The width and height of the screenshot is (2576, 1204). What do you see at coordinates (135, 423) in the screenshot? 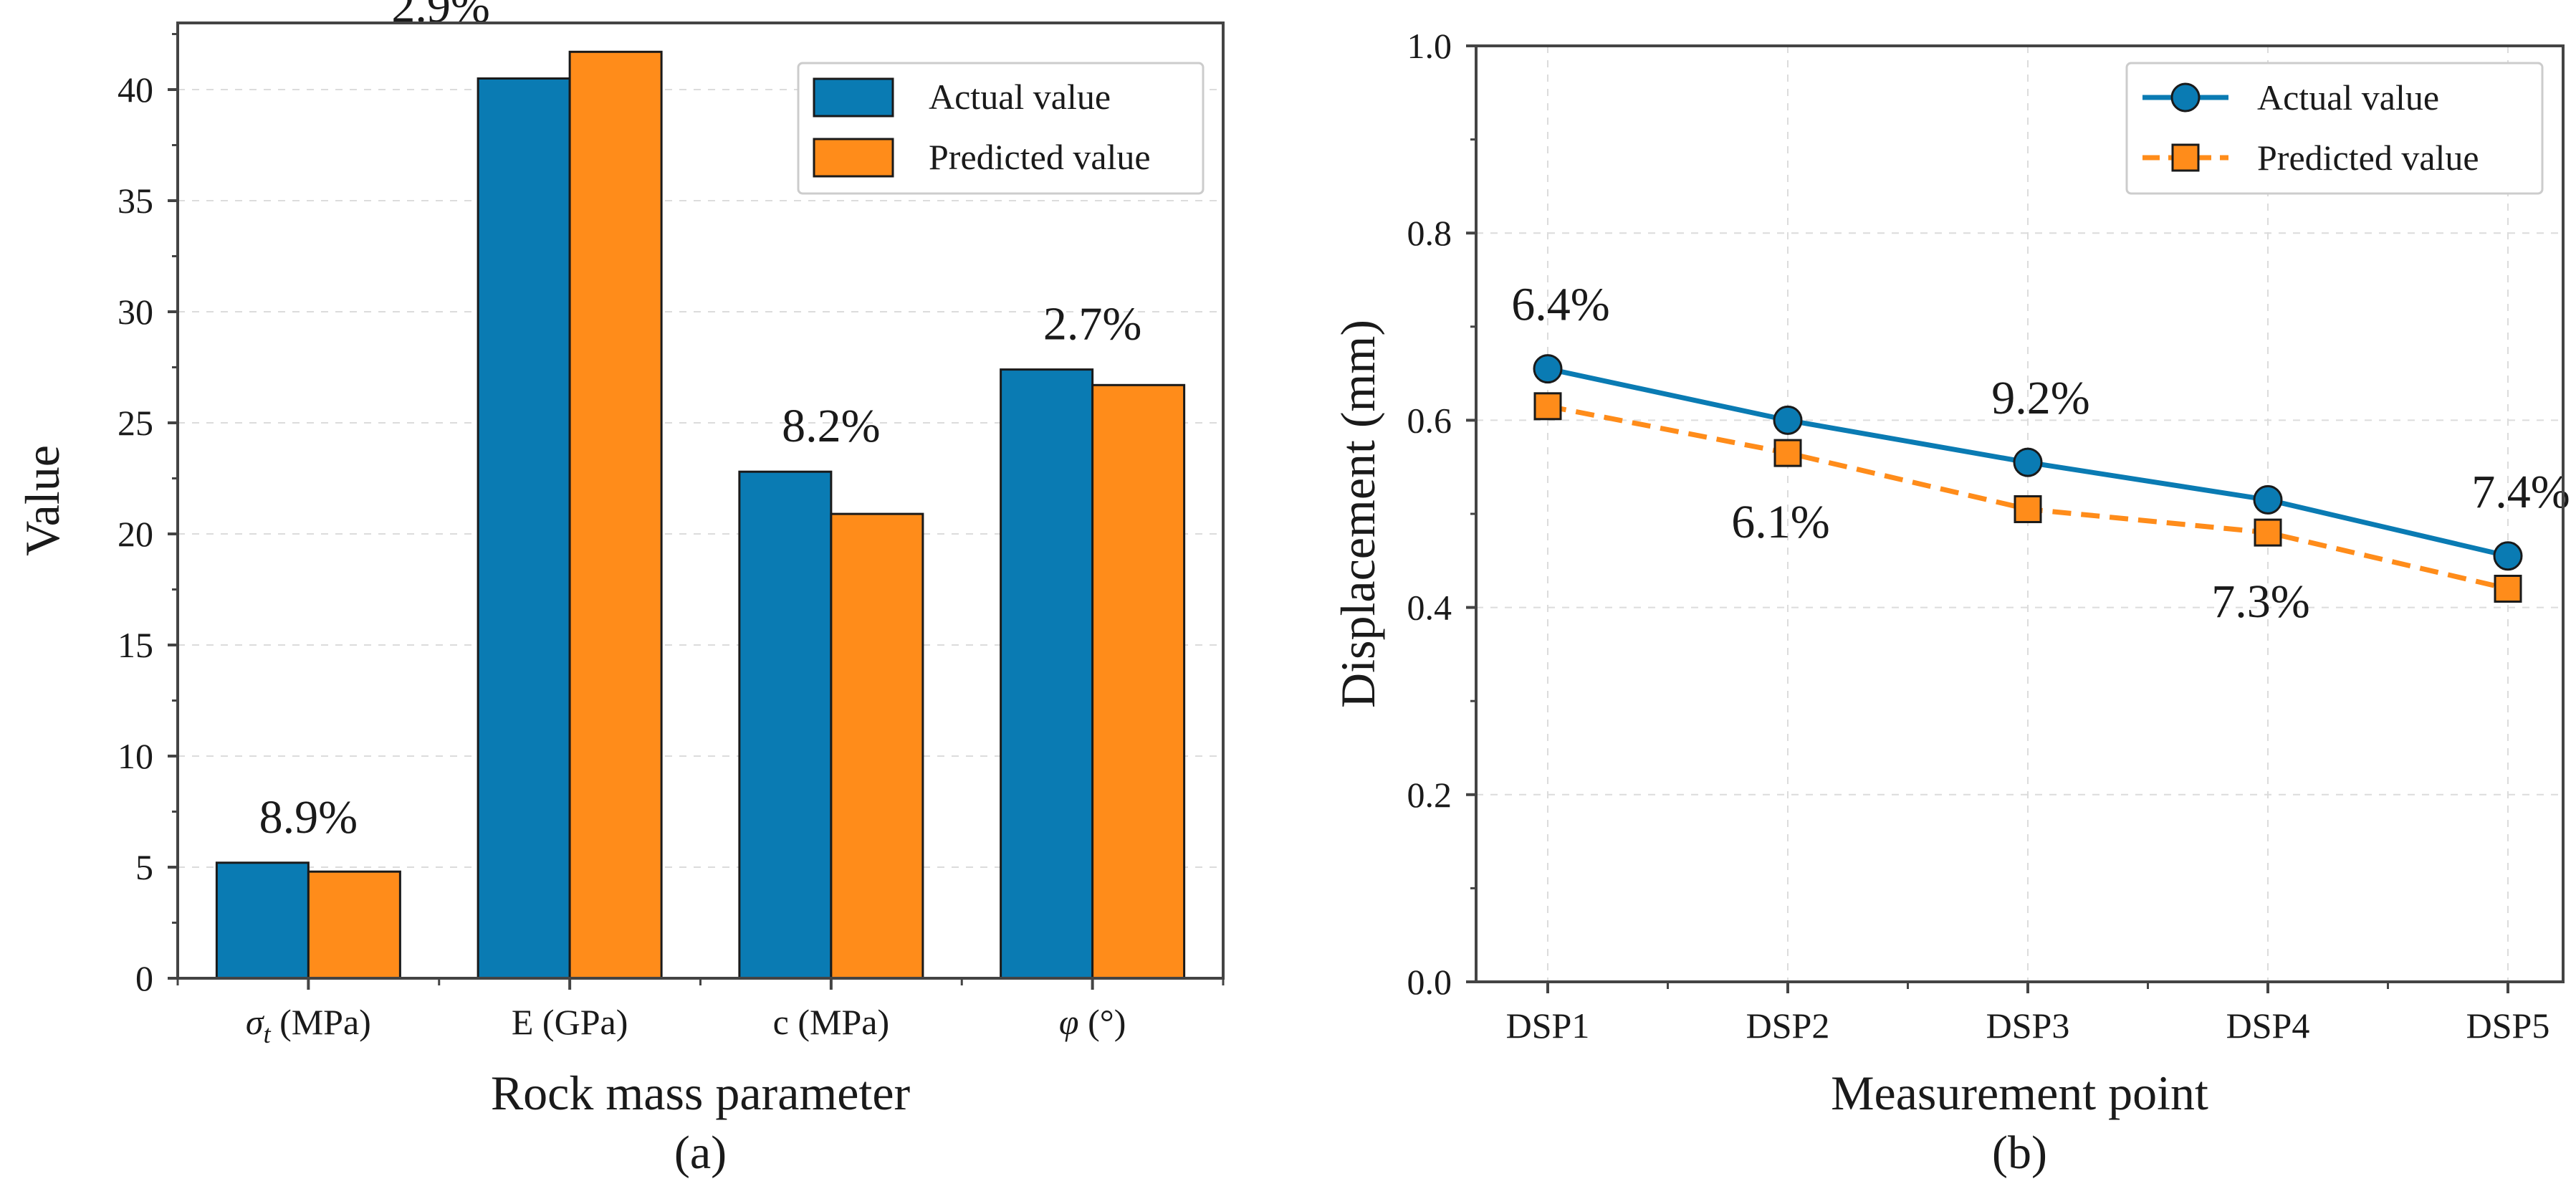
I see `y-tick-label: 25` at bounding box center [135, 423].